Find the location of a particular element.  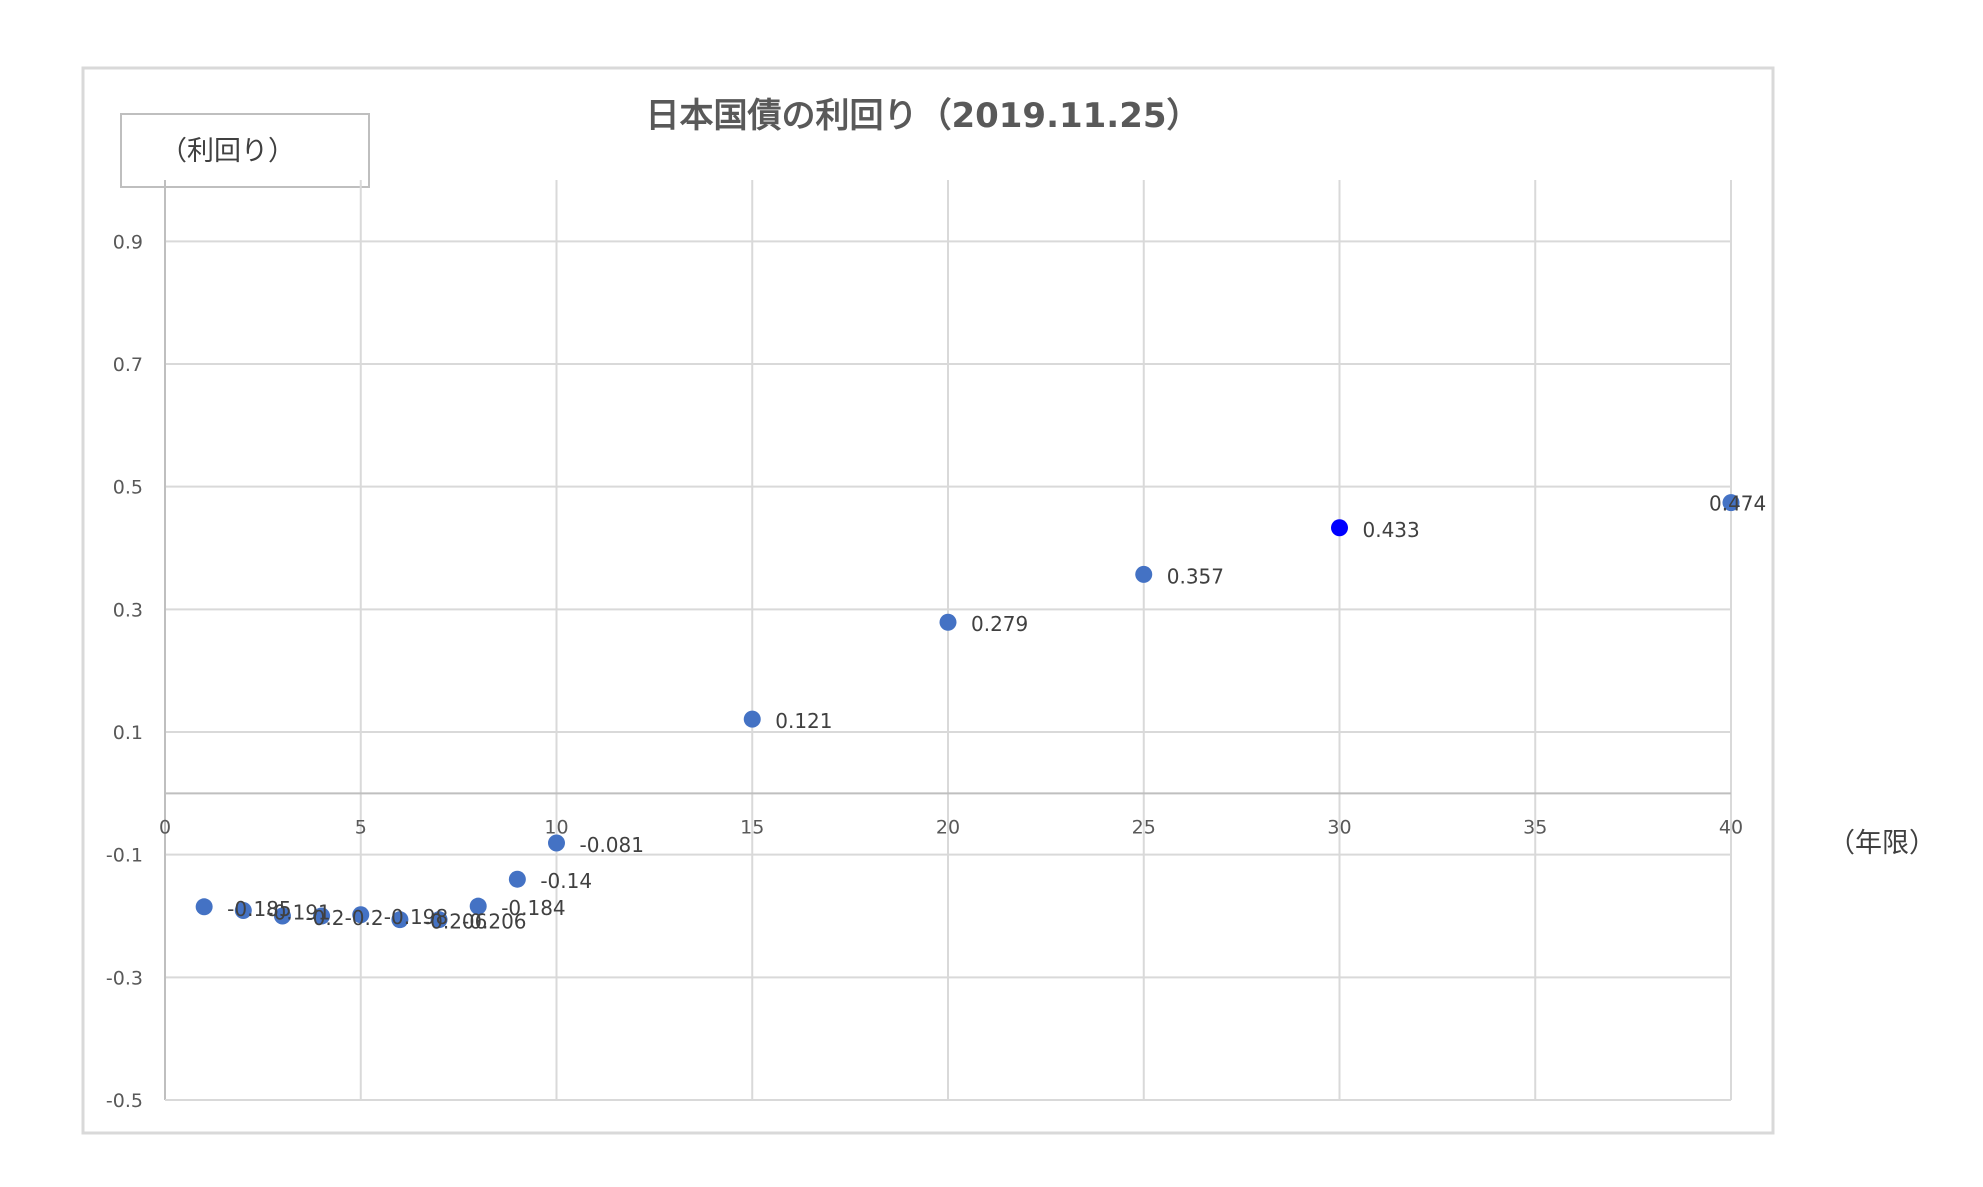

data-label: 0.474 is located at coordinates (1737, 504).